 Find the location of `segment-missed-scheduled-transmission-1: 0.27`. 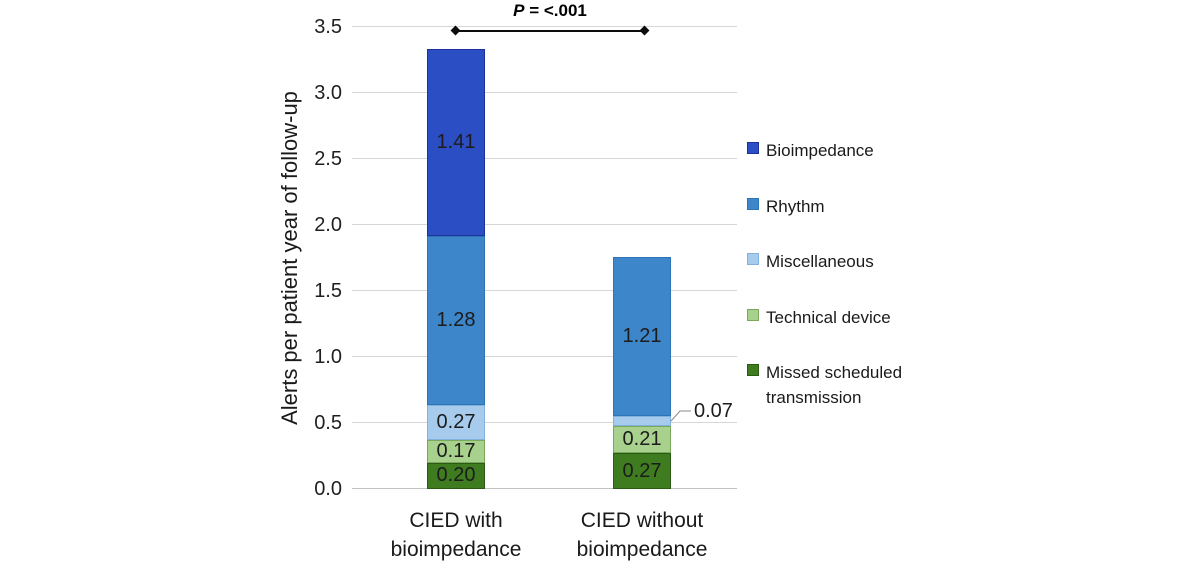

segment-missed-scheduled-transmission-1: 0.27 is located at coordinates (642, 471).